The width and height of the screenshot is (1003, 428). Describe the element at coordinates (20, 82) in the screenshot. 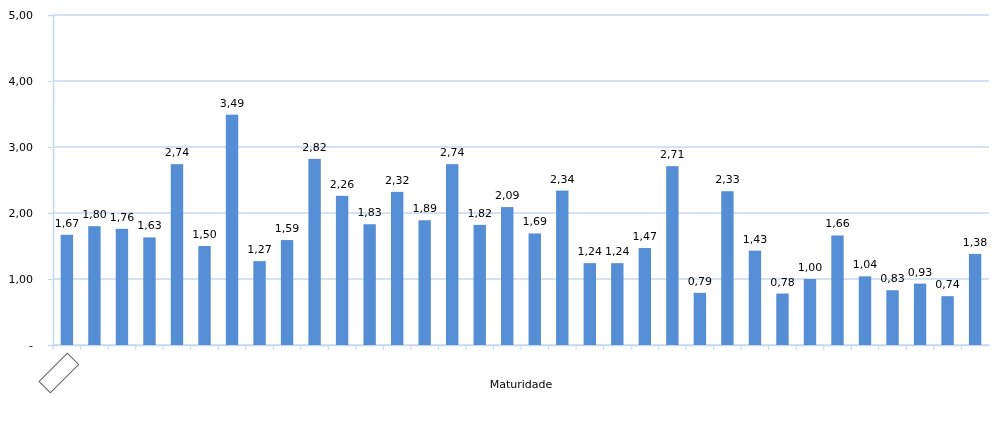

I see `y-tick-label: 4,00` at that location.